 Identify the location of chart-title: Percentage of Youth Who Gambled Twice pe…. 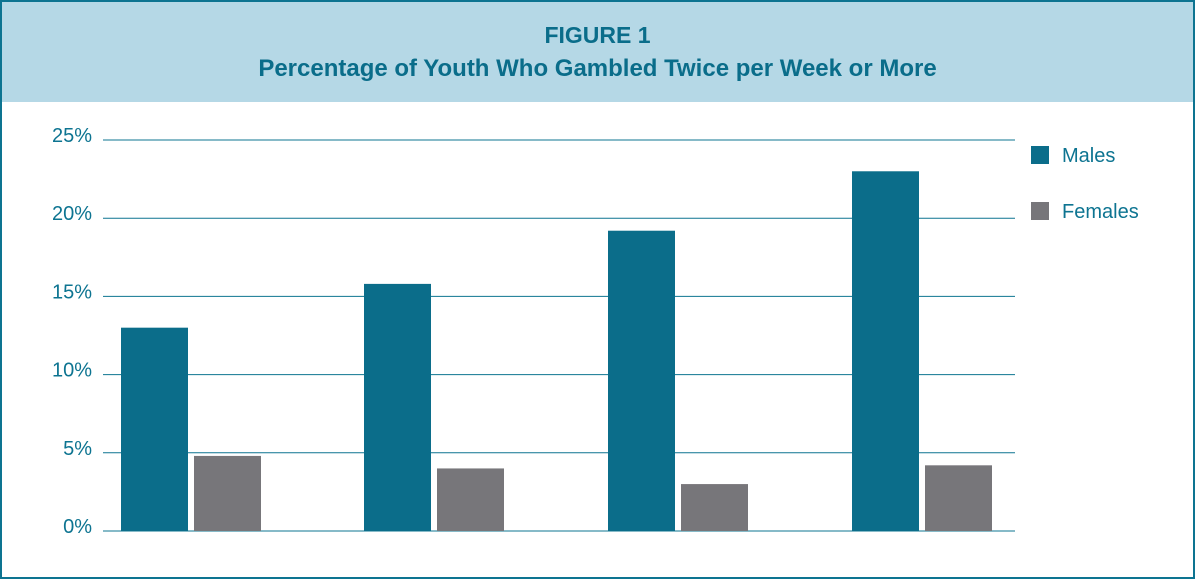
(597, 68).